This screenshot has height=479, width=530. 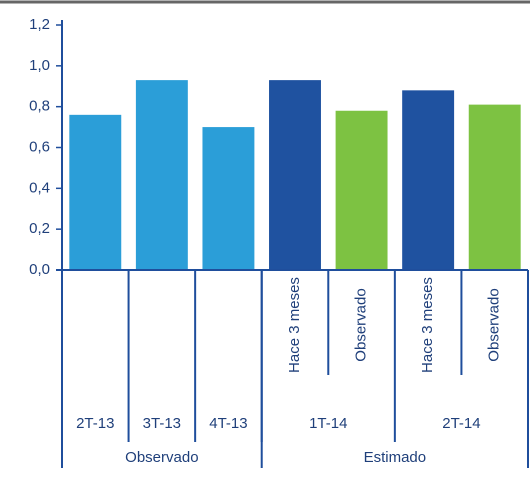 What do you see at coordinates (162, 423) in the screenshot?
I see `period-label: 3T-13` at bounding box center [162, 423].